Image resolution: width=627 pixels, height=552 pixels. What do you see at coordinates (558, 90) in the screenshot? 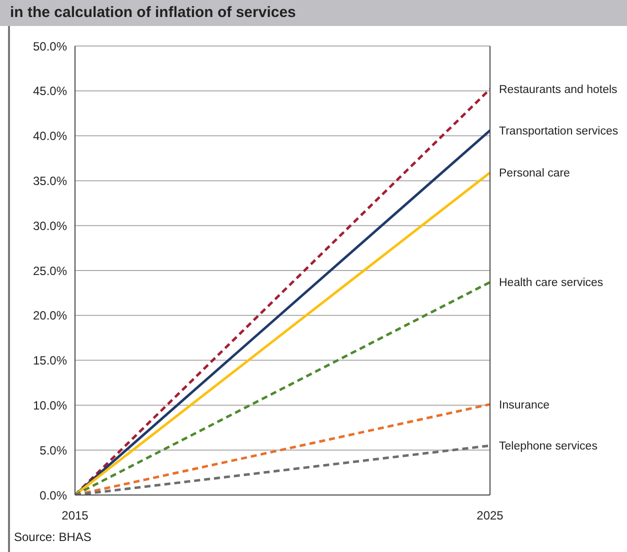
I see `series-label: Restaurants and hotels` at bounding box center [558, 90].